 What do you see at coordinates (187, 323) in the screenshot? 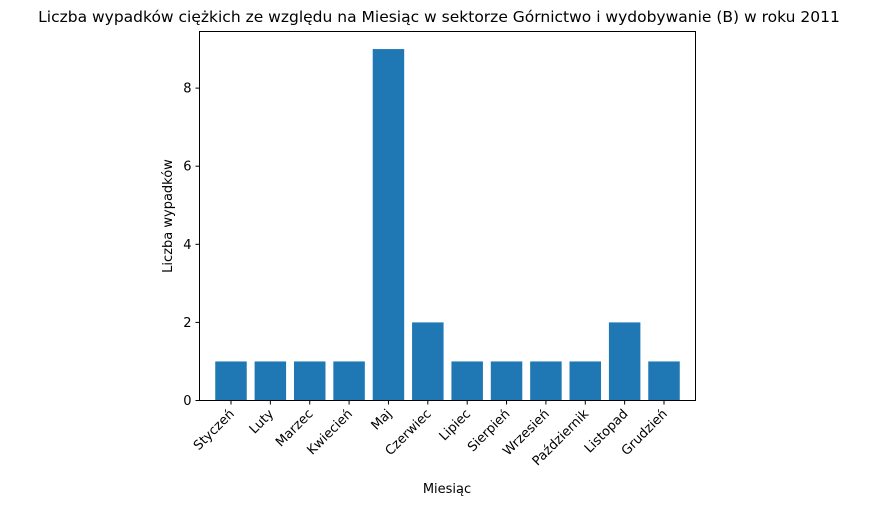
I see `y-tick-label-1: 2` at bounding box center [187, 323].